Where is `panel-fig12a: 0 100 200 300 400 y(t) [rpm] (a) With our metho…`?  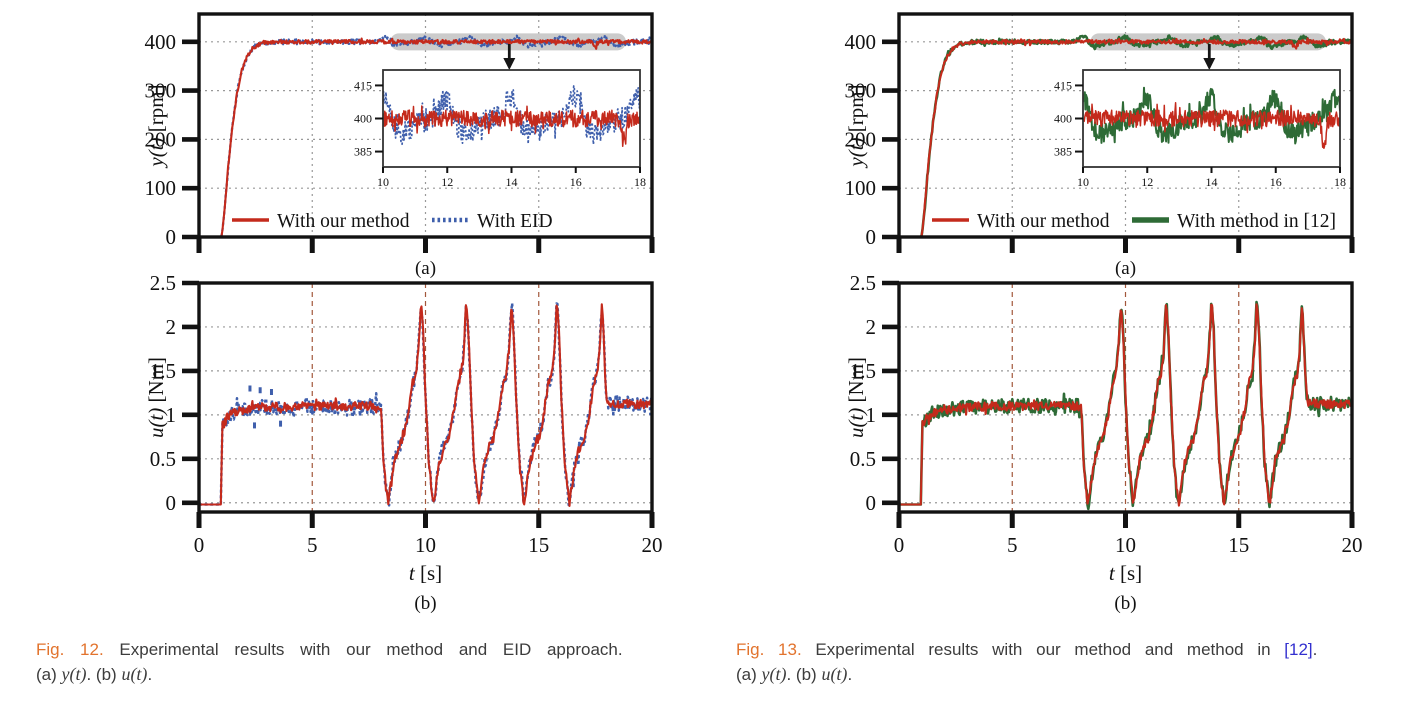
panel-fig12a: 0 100 200 300 400 y(t) [rpm] (a) With our metho… is located at coordinates (399, 145).